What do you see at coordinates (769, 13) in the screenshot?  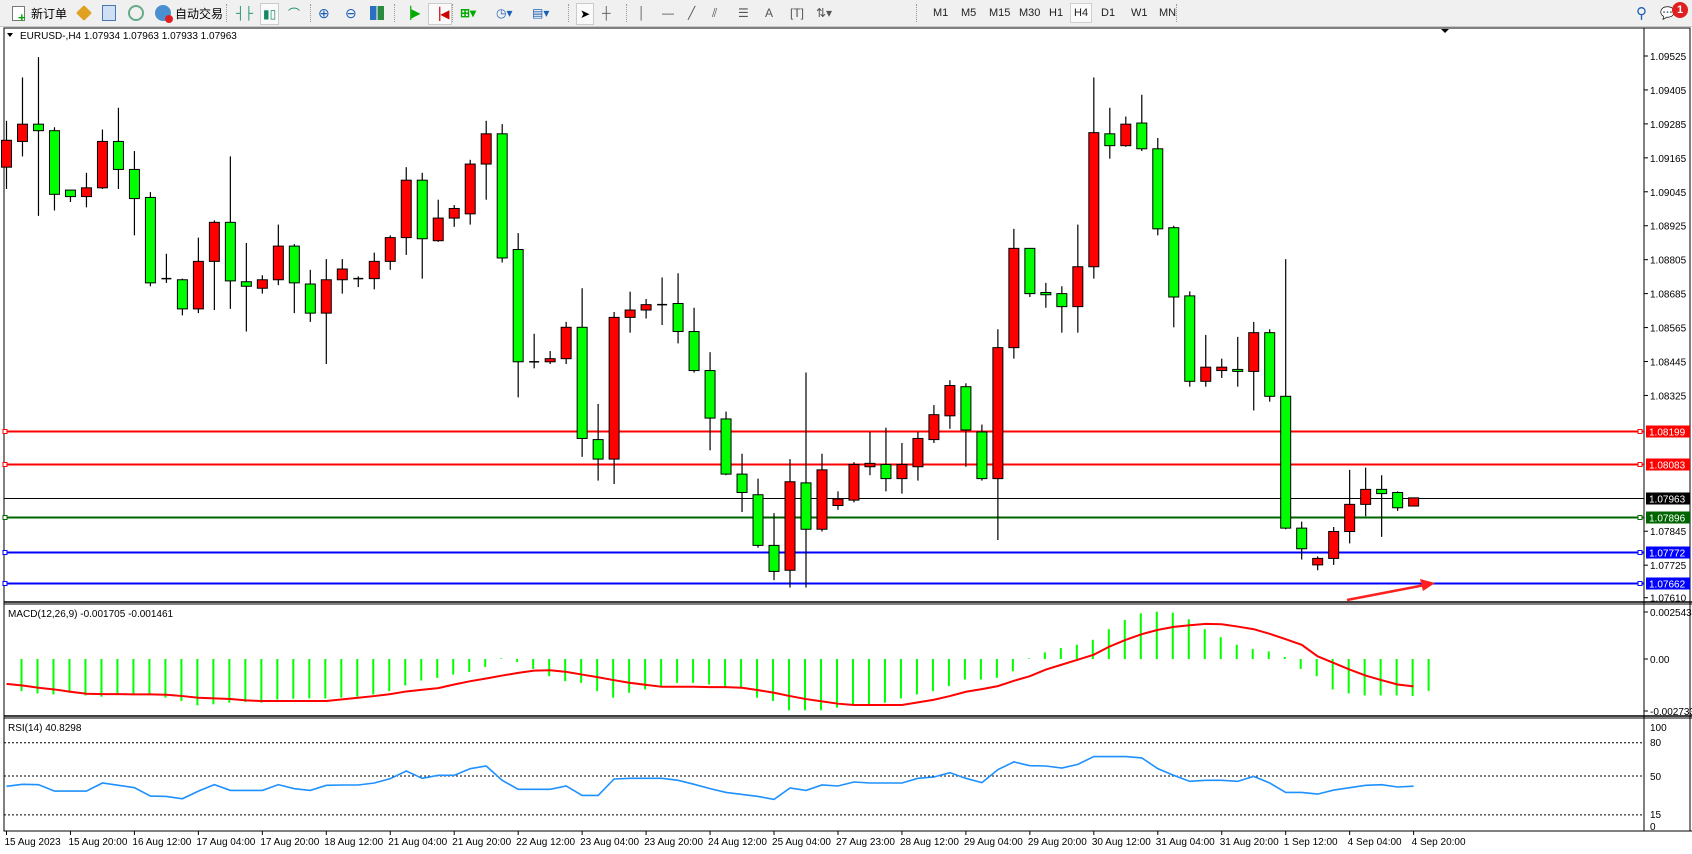 I see `text-button: A` at bounding box center [769, 13].